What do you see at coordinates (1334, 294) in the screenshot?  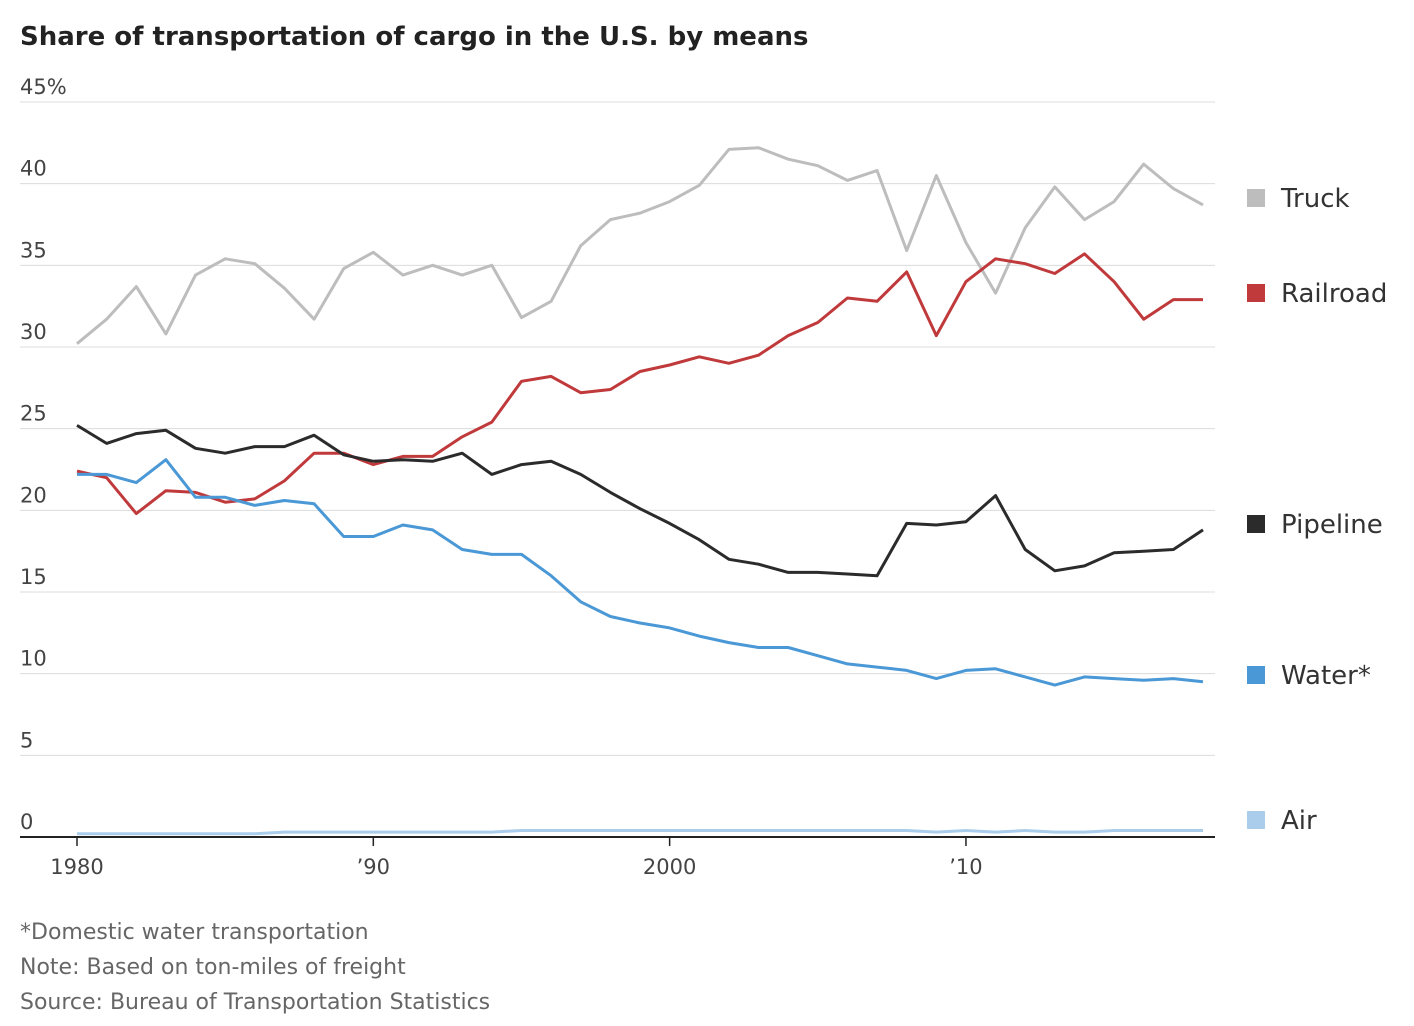 I see `legend-label: Railroad` at bounding box center [1334, 294].